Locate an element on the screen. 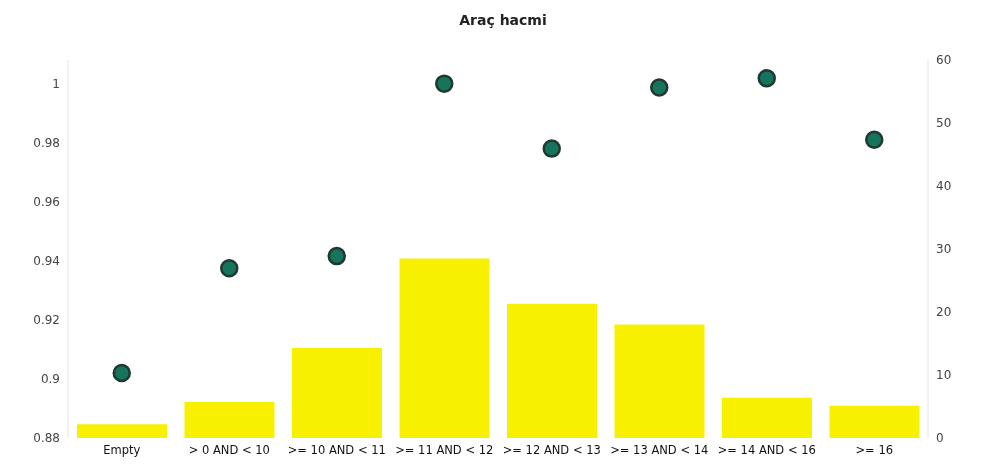  y-tick-label: 1 is located at coordinates (56, 83).